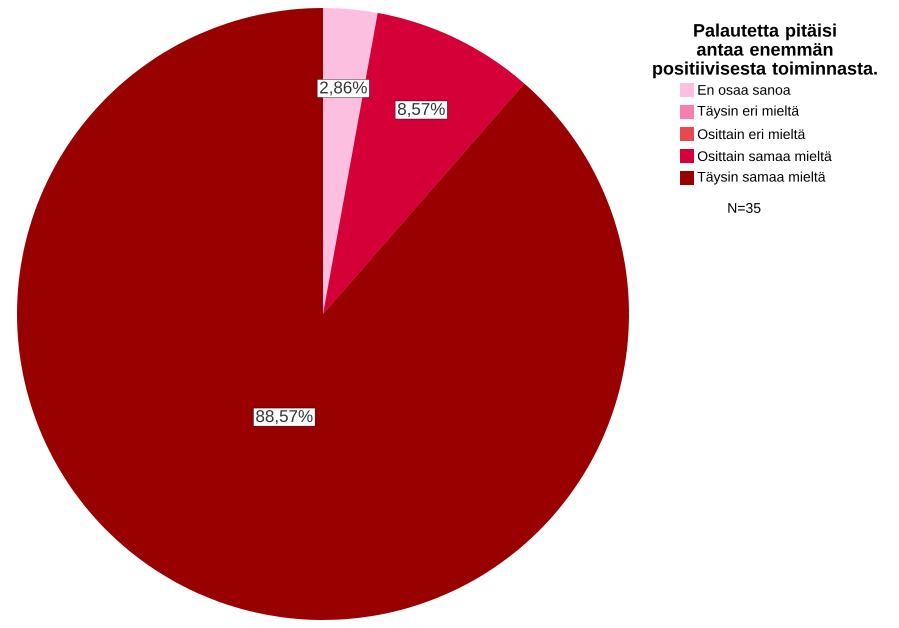 The image size is (899, 628). What do you see at coordinates (749, 112) in the screenshot?
I see `legend-label: Täysin eri mieltä` at bounding box center [749, 112].